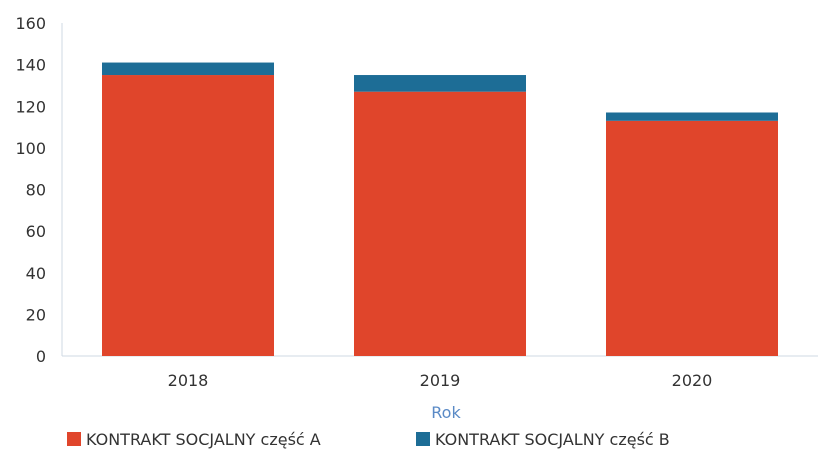 The height and width of the screenshot is (461, 822). I want to click on legend-swatch-b, so click(423, 439).